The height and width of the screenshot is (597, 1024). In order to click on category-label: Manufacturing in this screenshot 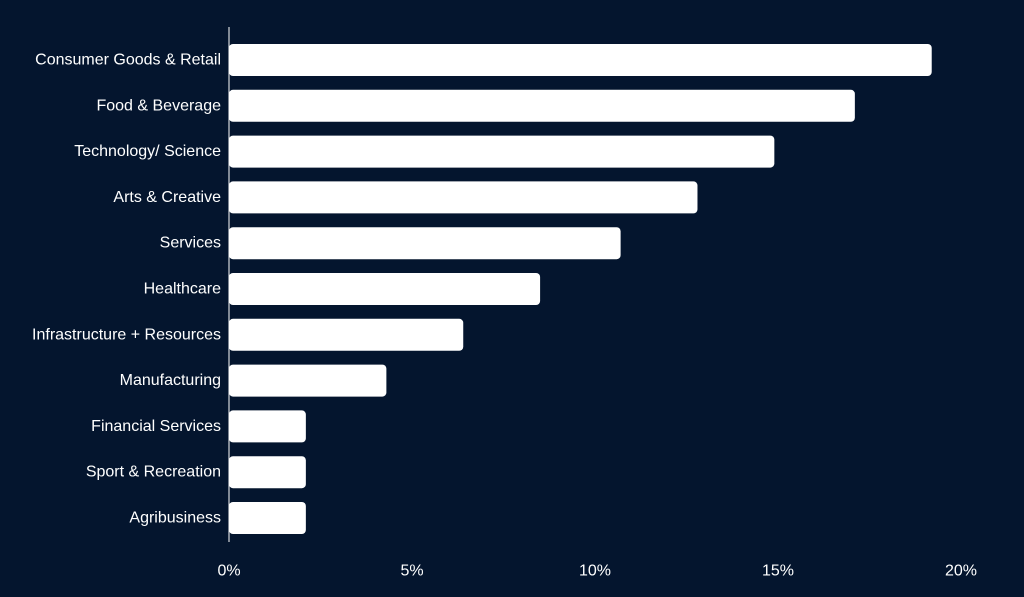, I will do `click(170, 380)`.